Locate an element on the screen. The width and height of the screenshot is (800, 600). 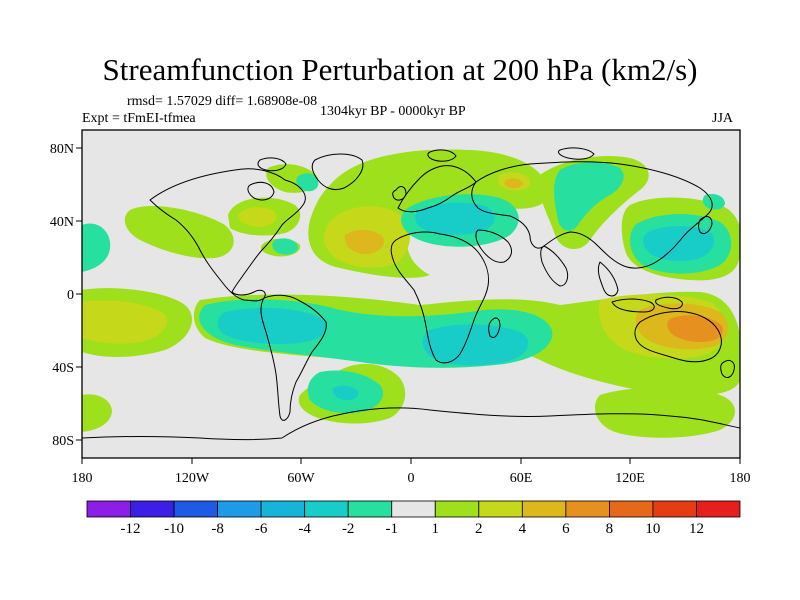
colorbar-label: 8 is located at coordinates (610, 529).